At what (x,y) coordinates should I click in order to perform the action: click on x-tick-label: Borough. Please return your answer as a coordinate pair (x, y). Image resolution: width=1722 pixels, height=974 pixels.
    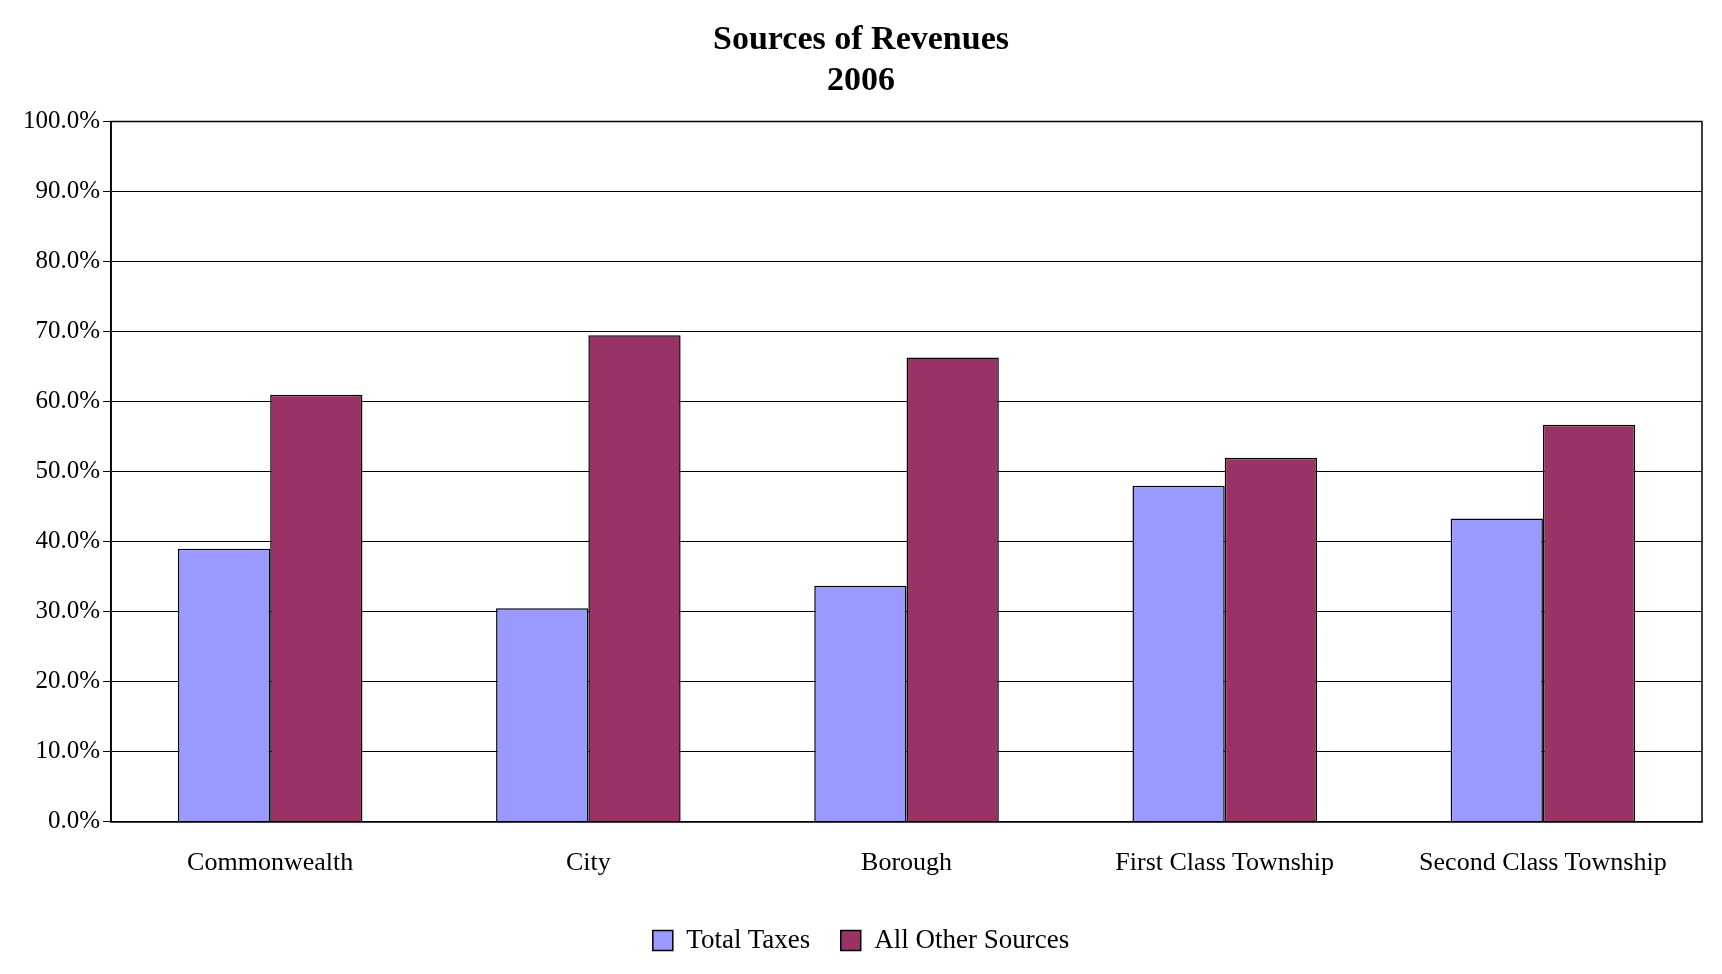
    Looking at the image, I should click on (907, 862).